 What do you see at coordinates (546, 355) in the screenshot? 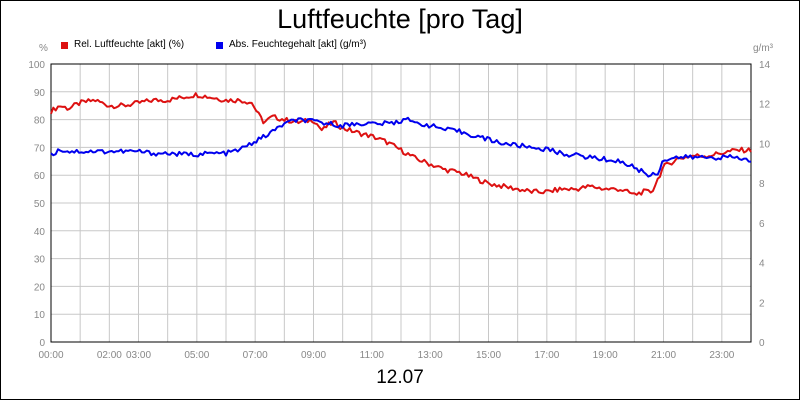
I see `x-tick-label: 17:00` at bounding box center [546, 355].